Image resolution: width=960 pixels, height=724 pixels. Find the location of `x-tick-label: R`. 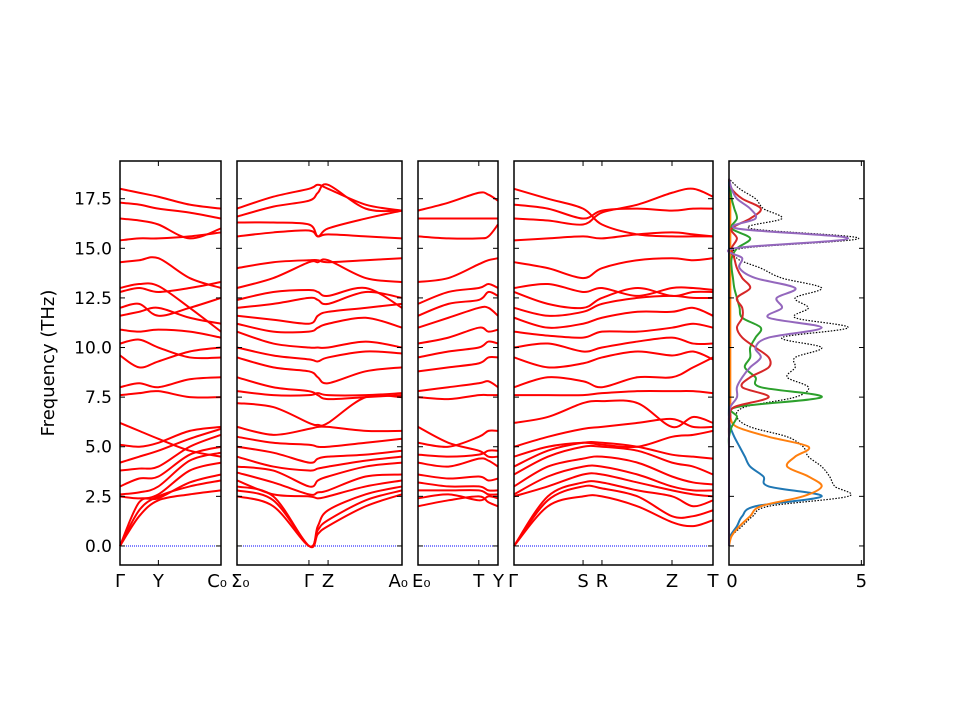

x-tick-label: R is located at coordinates (602, 581).